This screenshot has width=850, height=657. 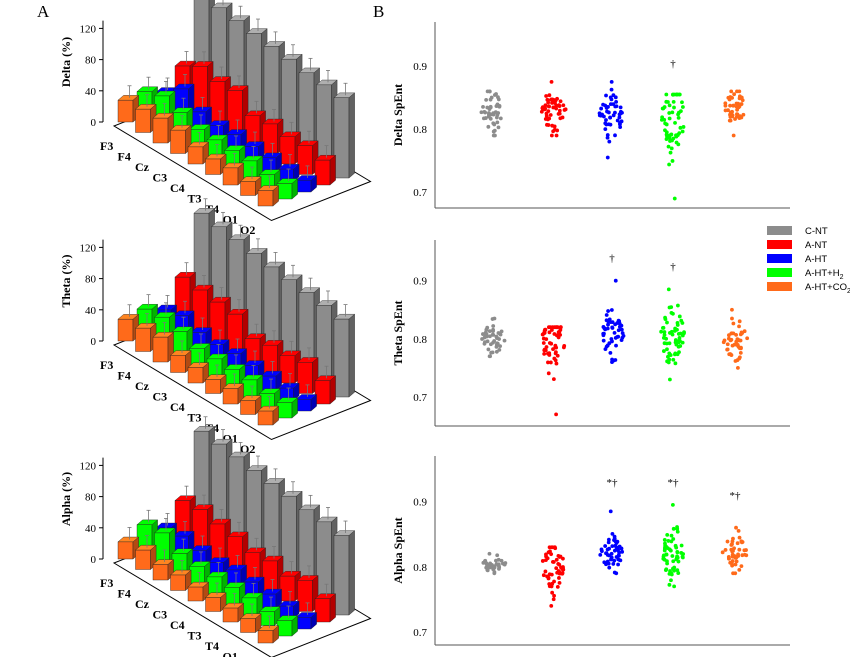 What do you see at coordinates (673, 267) in the screenshot?
I see `significance-marker: †` at bounding box center [673, 267].